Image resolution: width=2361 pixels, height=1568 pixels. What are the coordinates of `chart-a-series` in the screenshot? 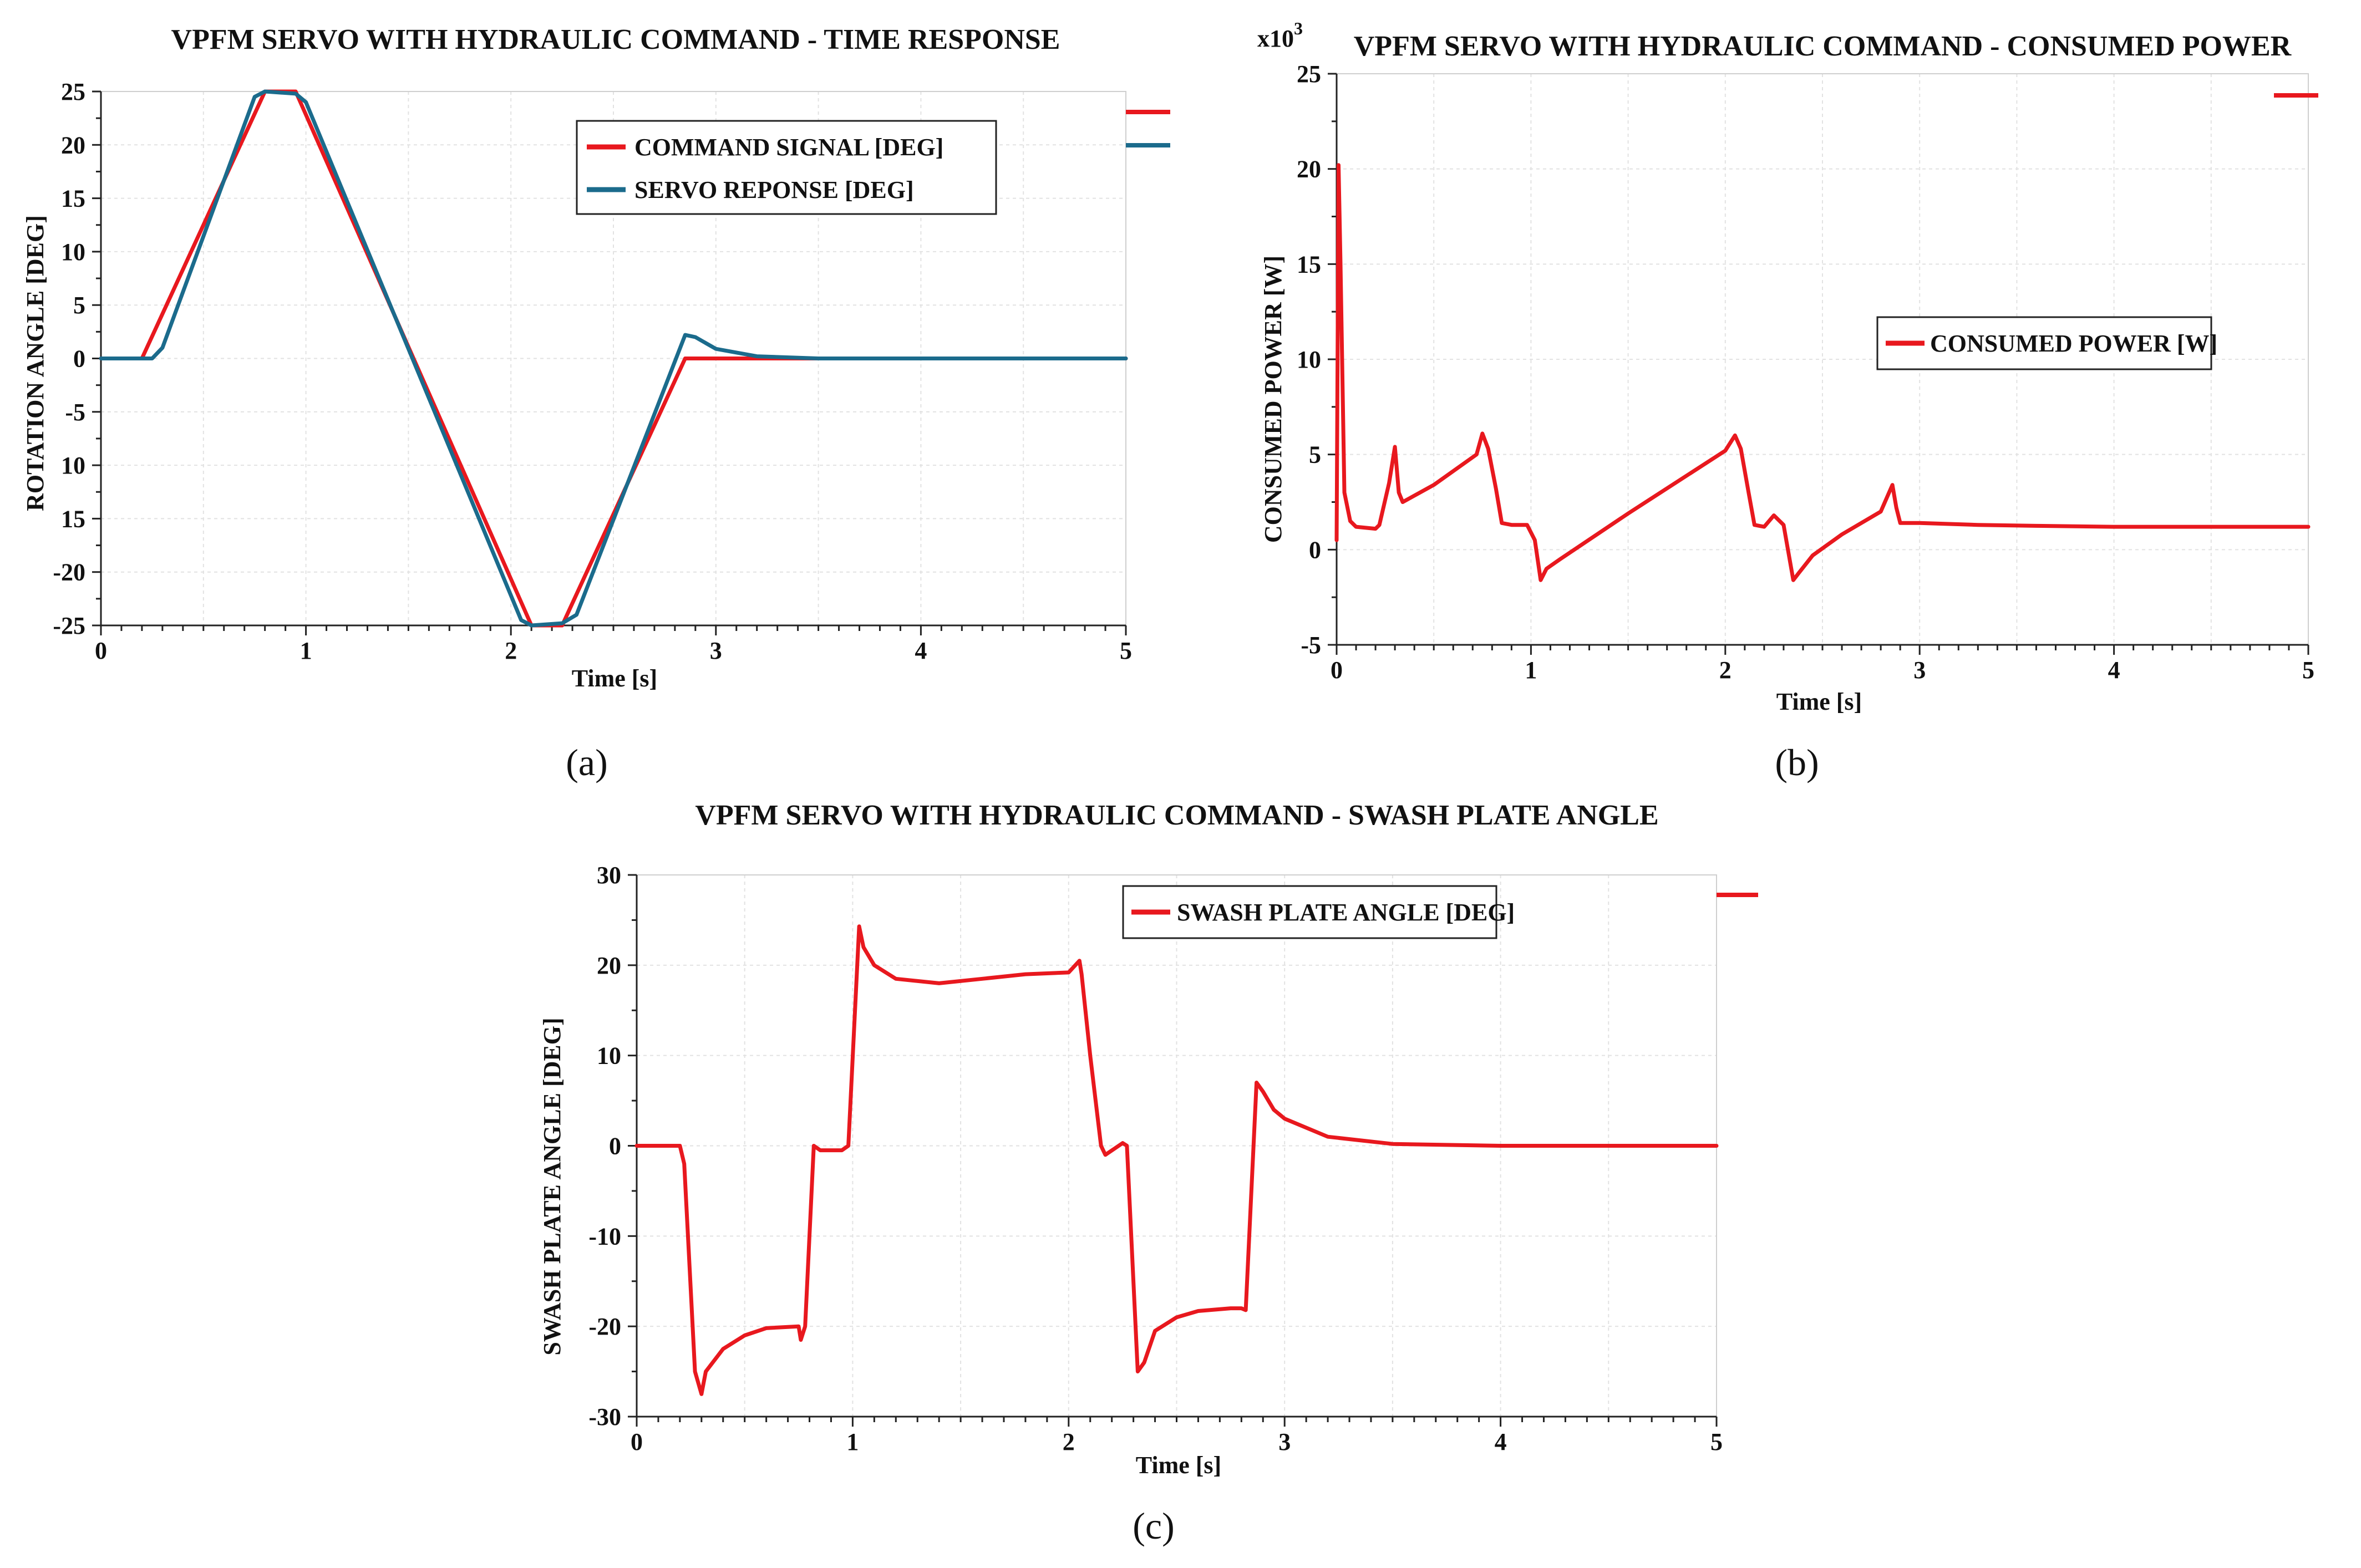 It's located at (613, 358).